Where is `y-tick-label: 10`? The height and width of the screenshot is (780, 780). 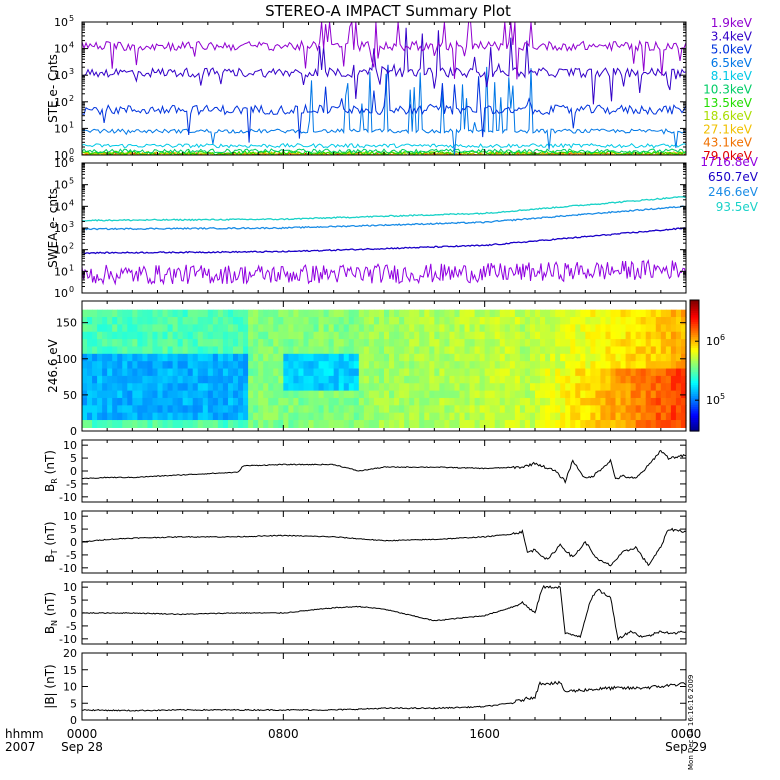
y-tick-label: 10 is located at coordinates (61, 75).